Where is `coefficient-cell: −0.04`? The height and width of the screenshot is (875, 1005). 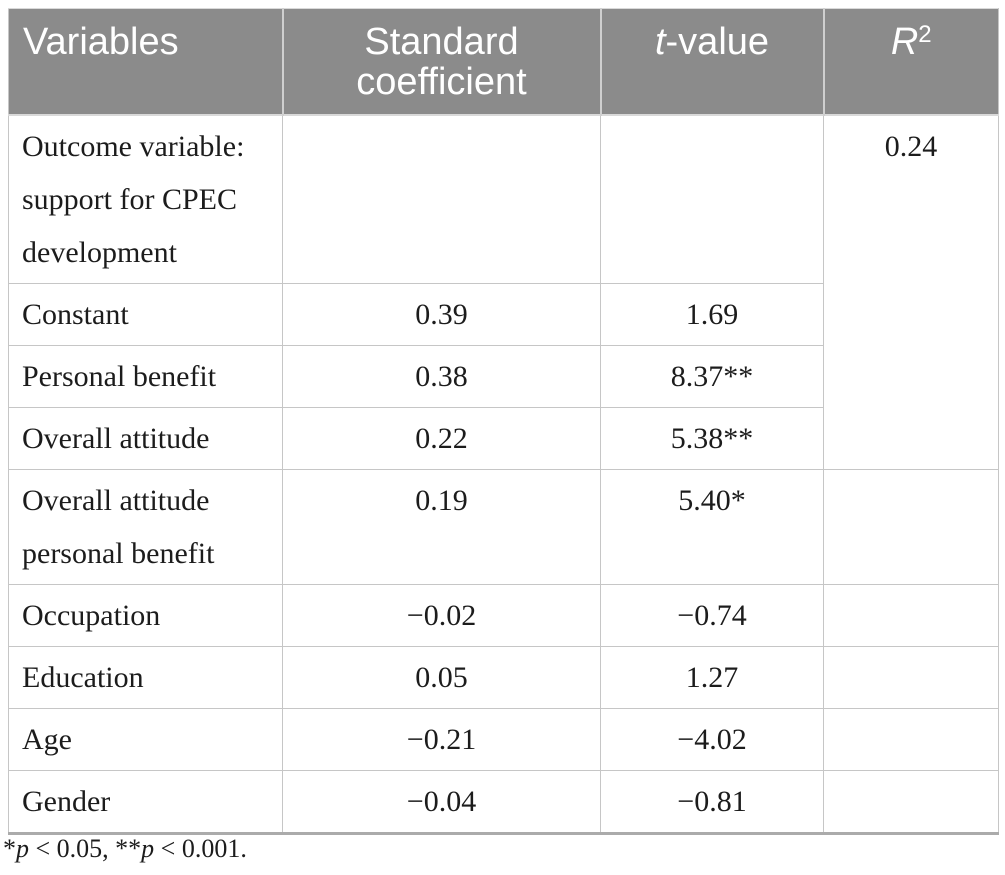
coefficient-cell: −0.04 is located at coordinates (441, 802).